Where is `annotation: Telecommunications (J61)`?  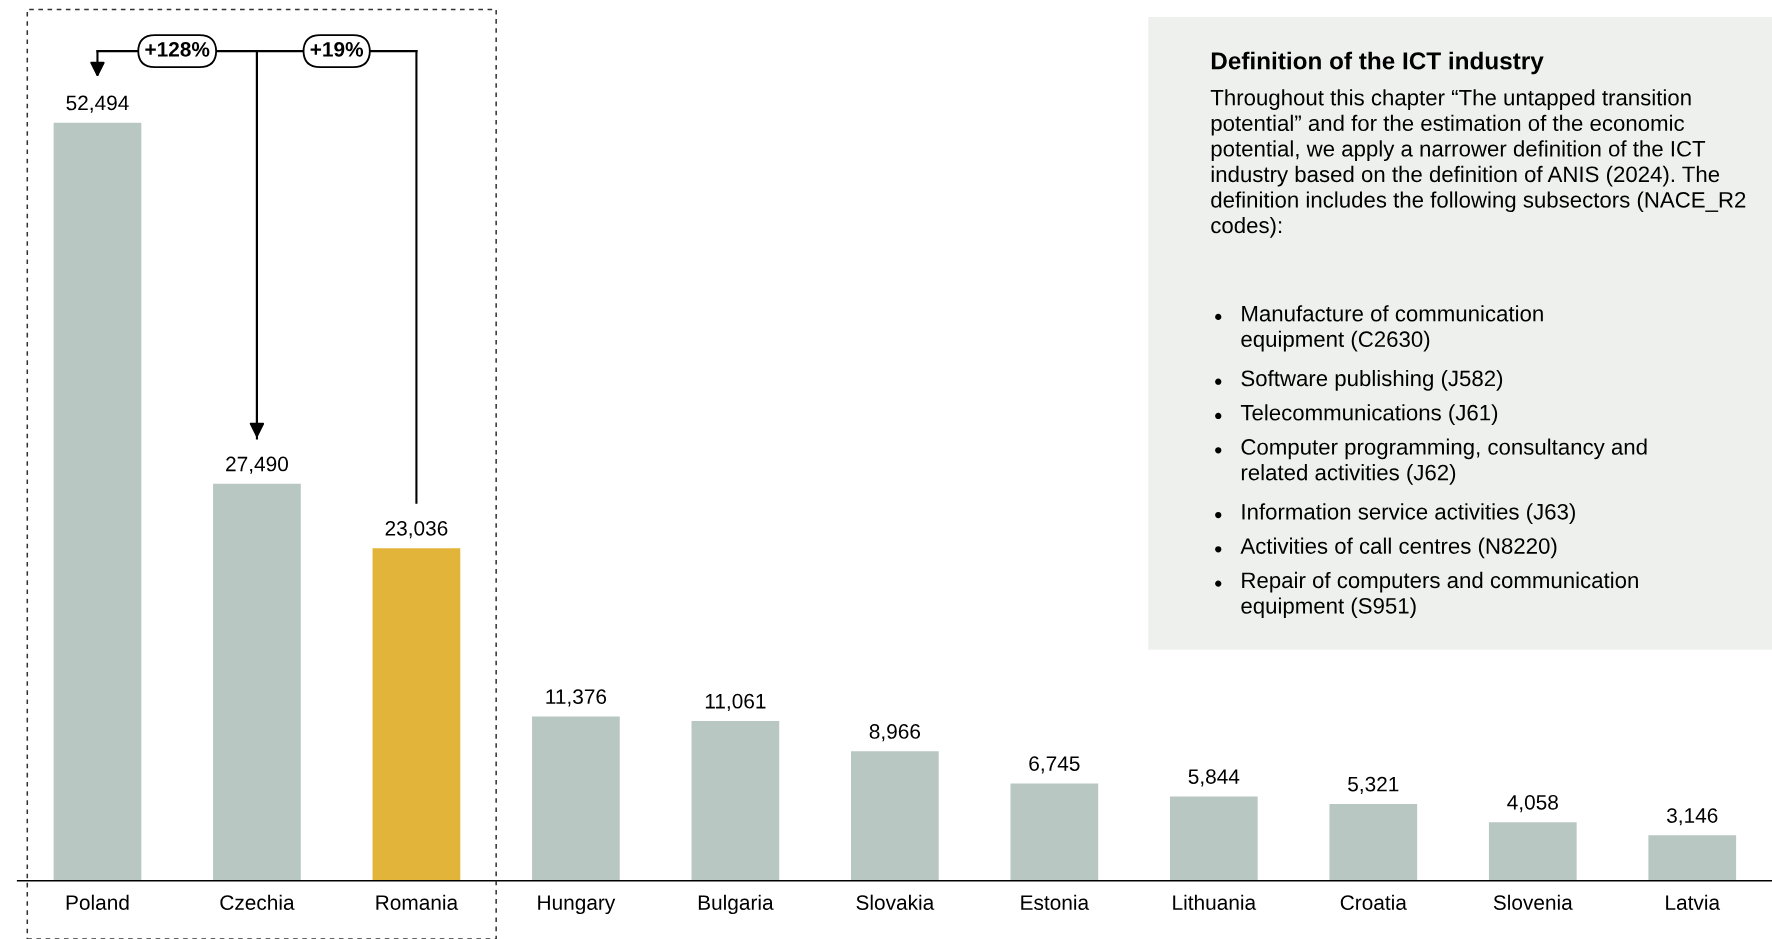
annotation: Telecommunications (J61) is located at coordinates (1369, 414).